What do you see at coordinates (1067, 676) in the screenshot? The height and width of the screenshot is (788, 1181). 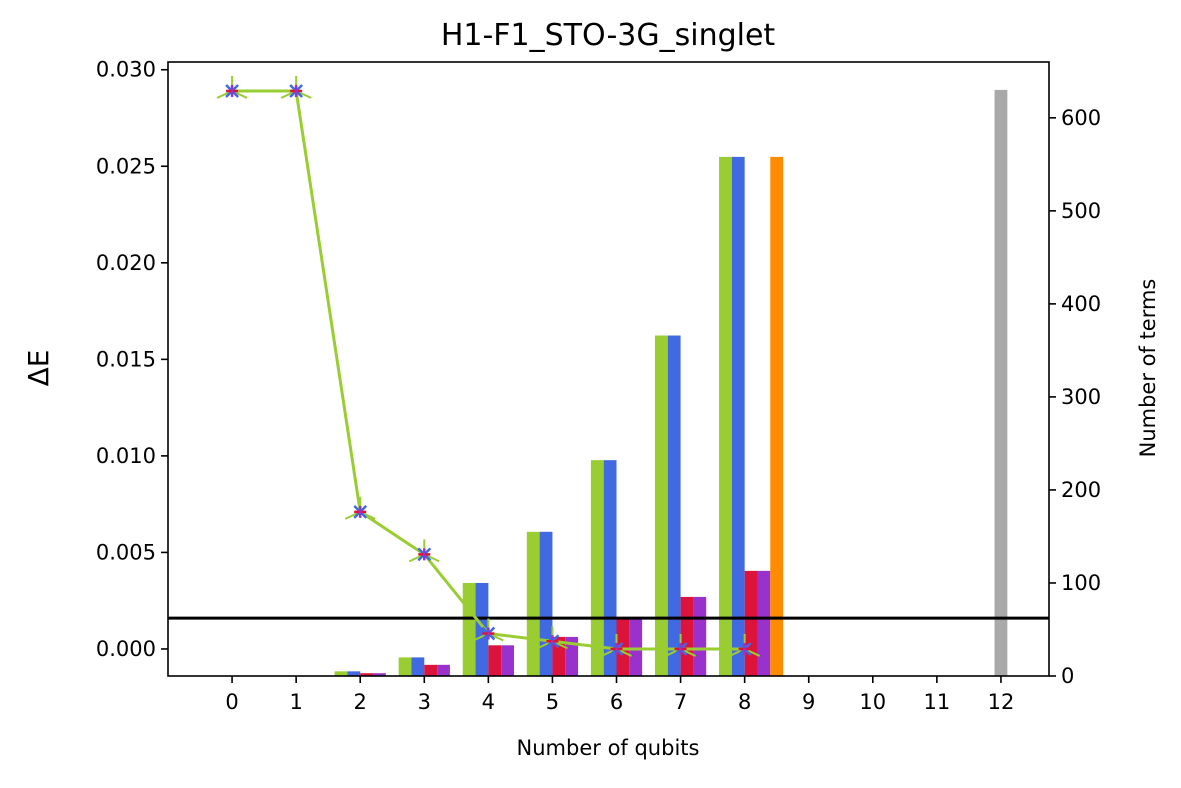 I see `y-right-tick-label-0: 0` at bounding box center [1067, 676].